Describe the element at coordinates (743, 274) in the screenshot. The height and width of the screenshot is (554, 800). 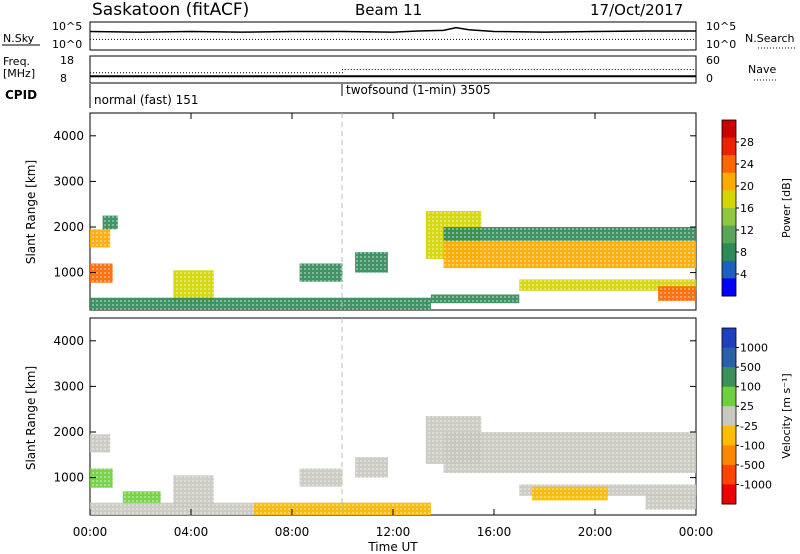
I see `power-colorbar-tick-6: 4` at that location.